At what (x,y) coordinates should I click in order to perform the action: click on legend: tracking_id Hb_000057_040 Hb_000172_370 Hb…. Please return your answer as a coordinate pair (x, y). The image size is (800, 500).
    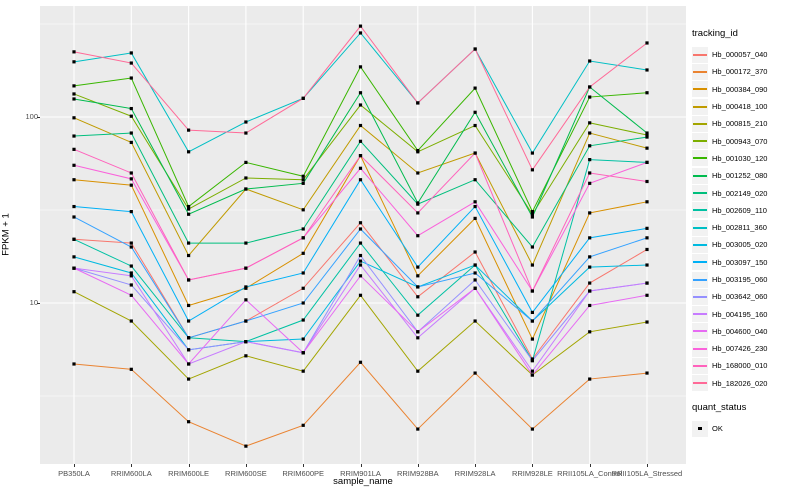
    Looking at the image, I should click on (745, 232).